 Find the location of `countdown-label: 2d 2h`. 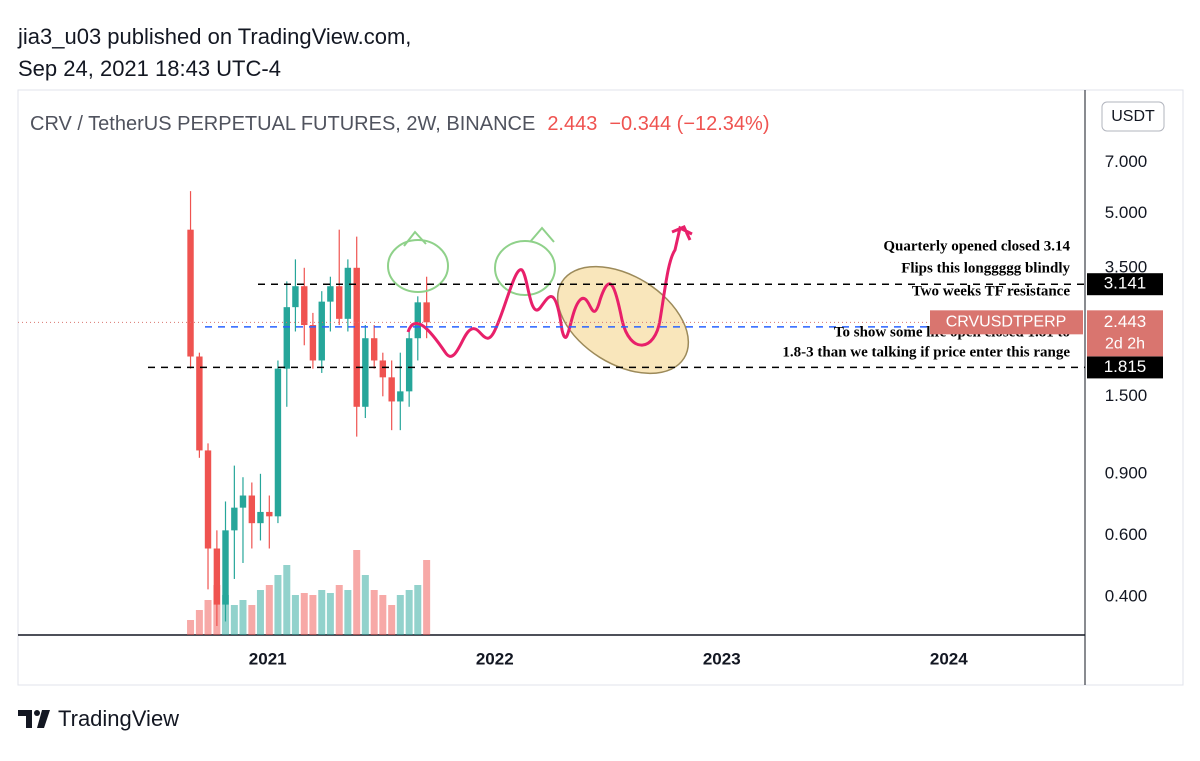

countdown-label: 2d 2h is located at coordinates (1125, 344).